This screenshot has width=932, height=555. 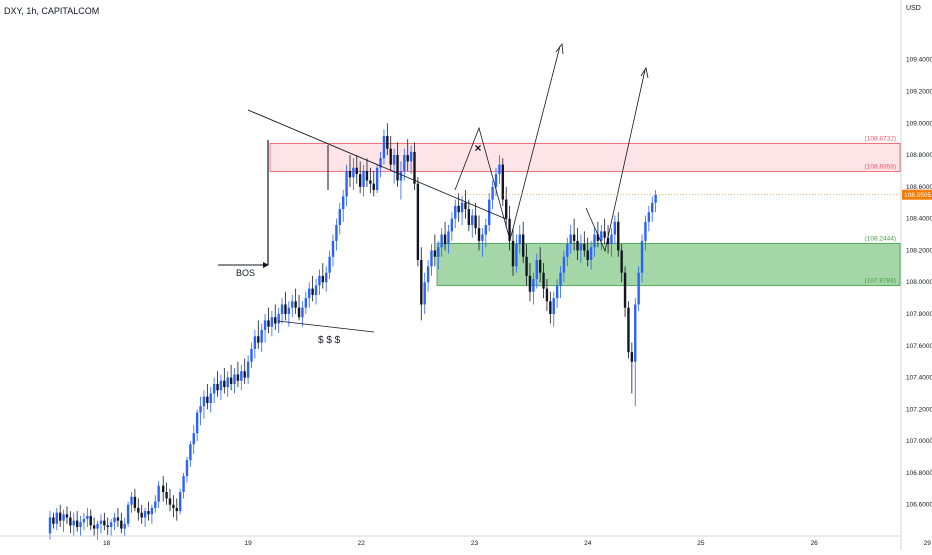 I want to click on supply-zone, so click(x=585, y=158).